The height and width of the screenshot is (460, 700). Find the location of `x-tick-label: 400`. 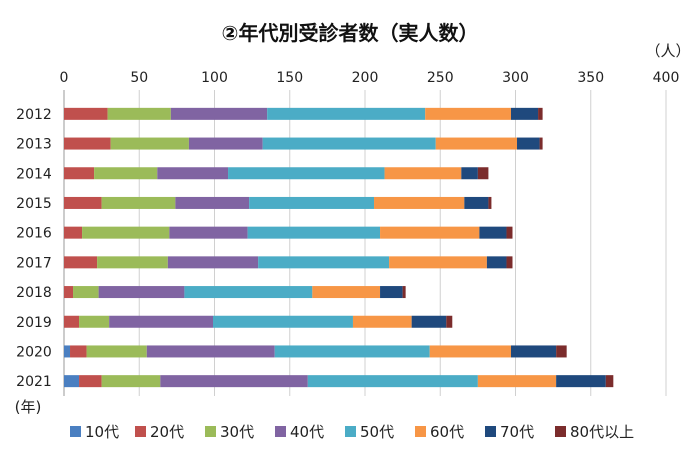

x-tick-label: 400 is located at coordinates (666, 78).